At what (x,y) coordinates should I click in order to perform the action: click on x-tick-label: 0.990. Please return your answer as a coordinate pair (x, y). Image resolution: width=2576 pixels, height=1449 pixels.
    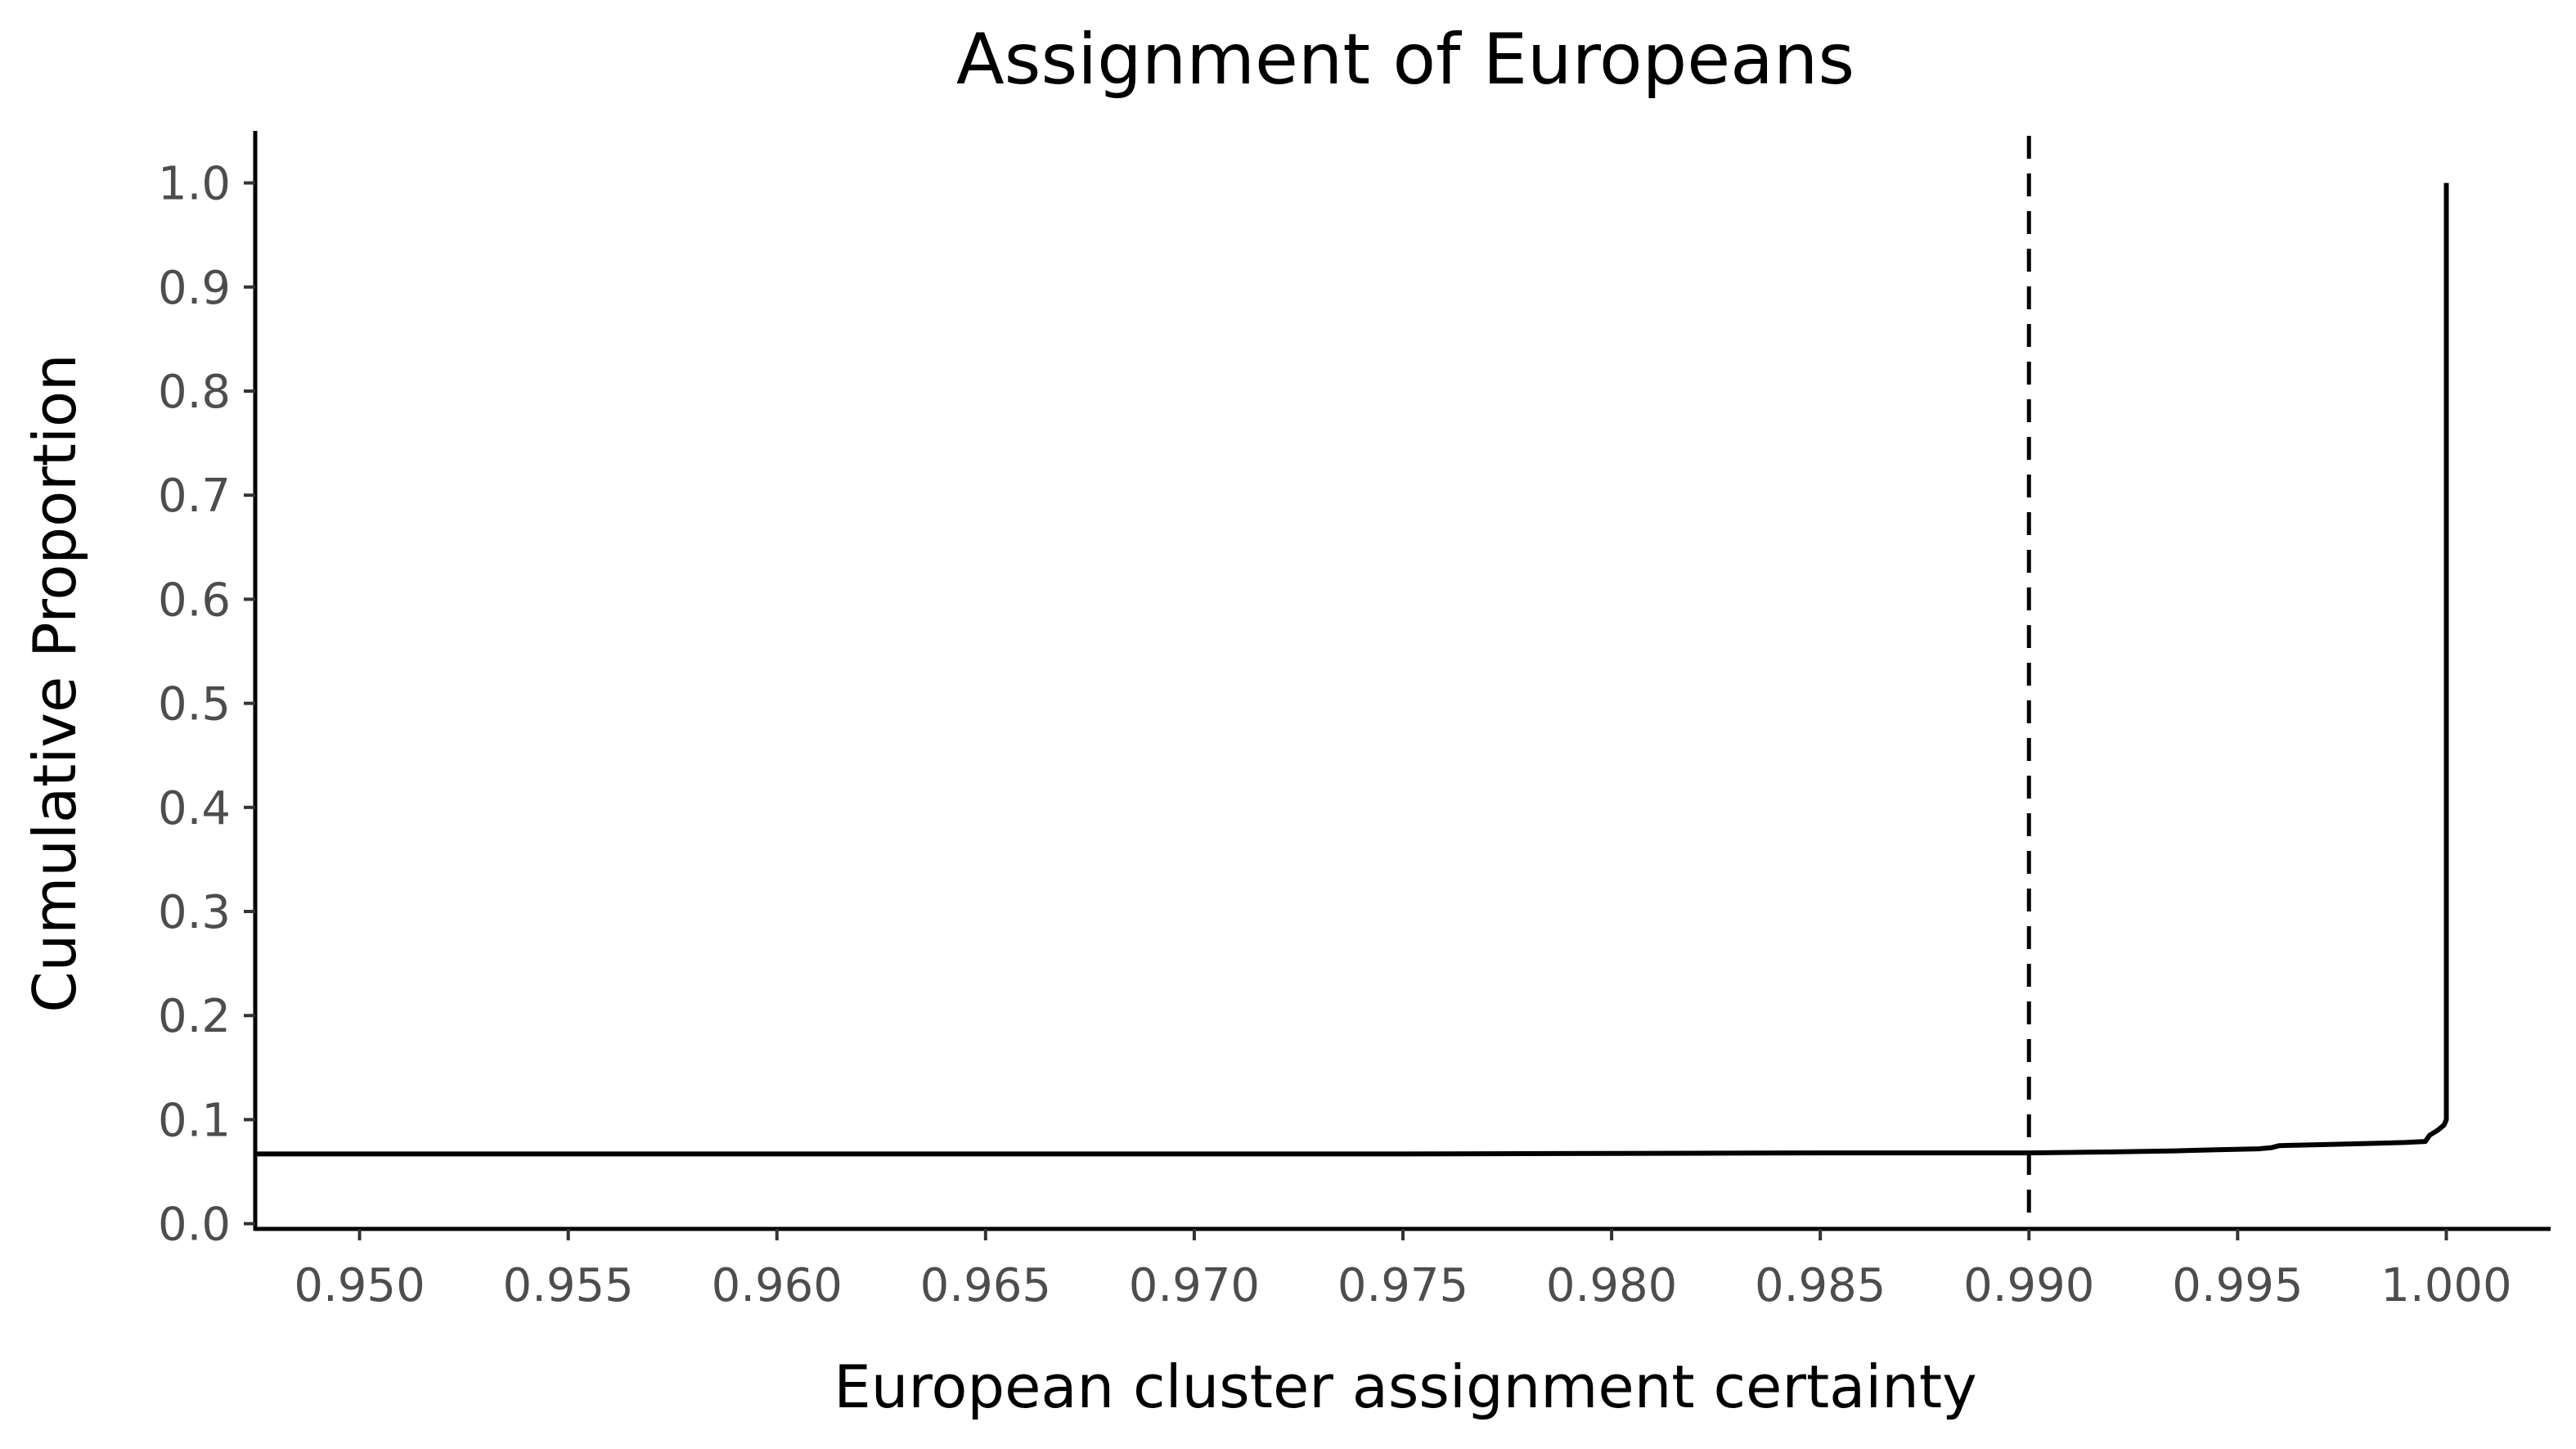
    Looking at the image, I should click on (2029, 1286).